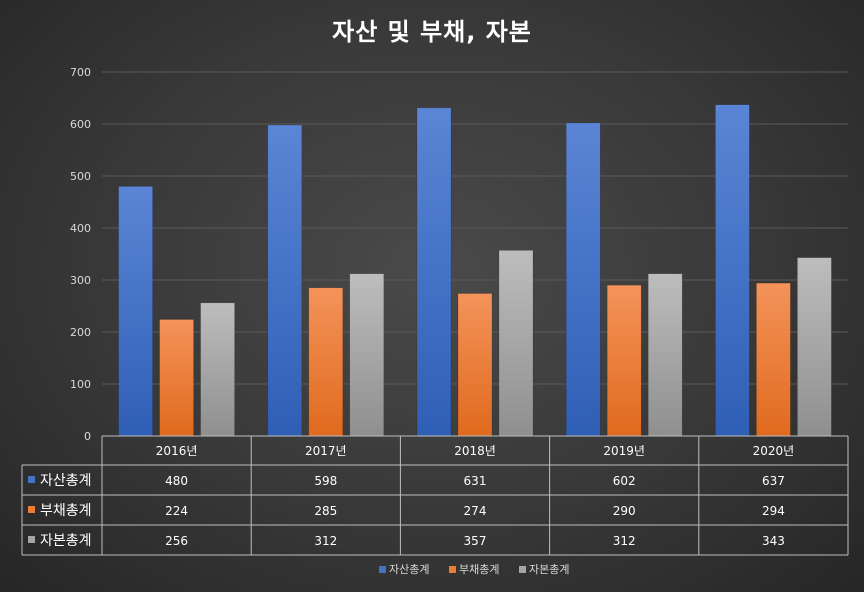 Image resolution: width=864 pixels, height=592 pixels. Describe the element at coordinates (773, 511) in the screenshot. I see `table-cell-value: 294` at that location.